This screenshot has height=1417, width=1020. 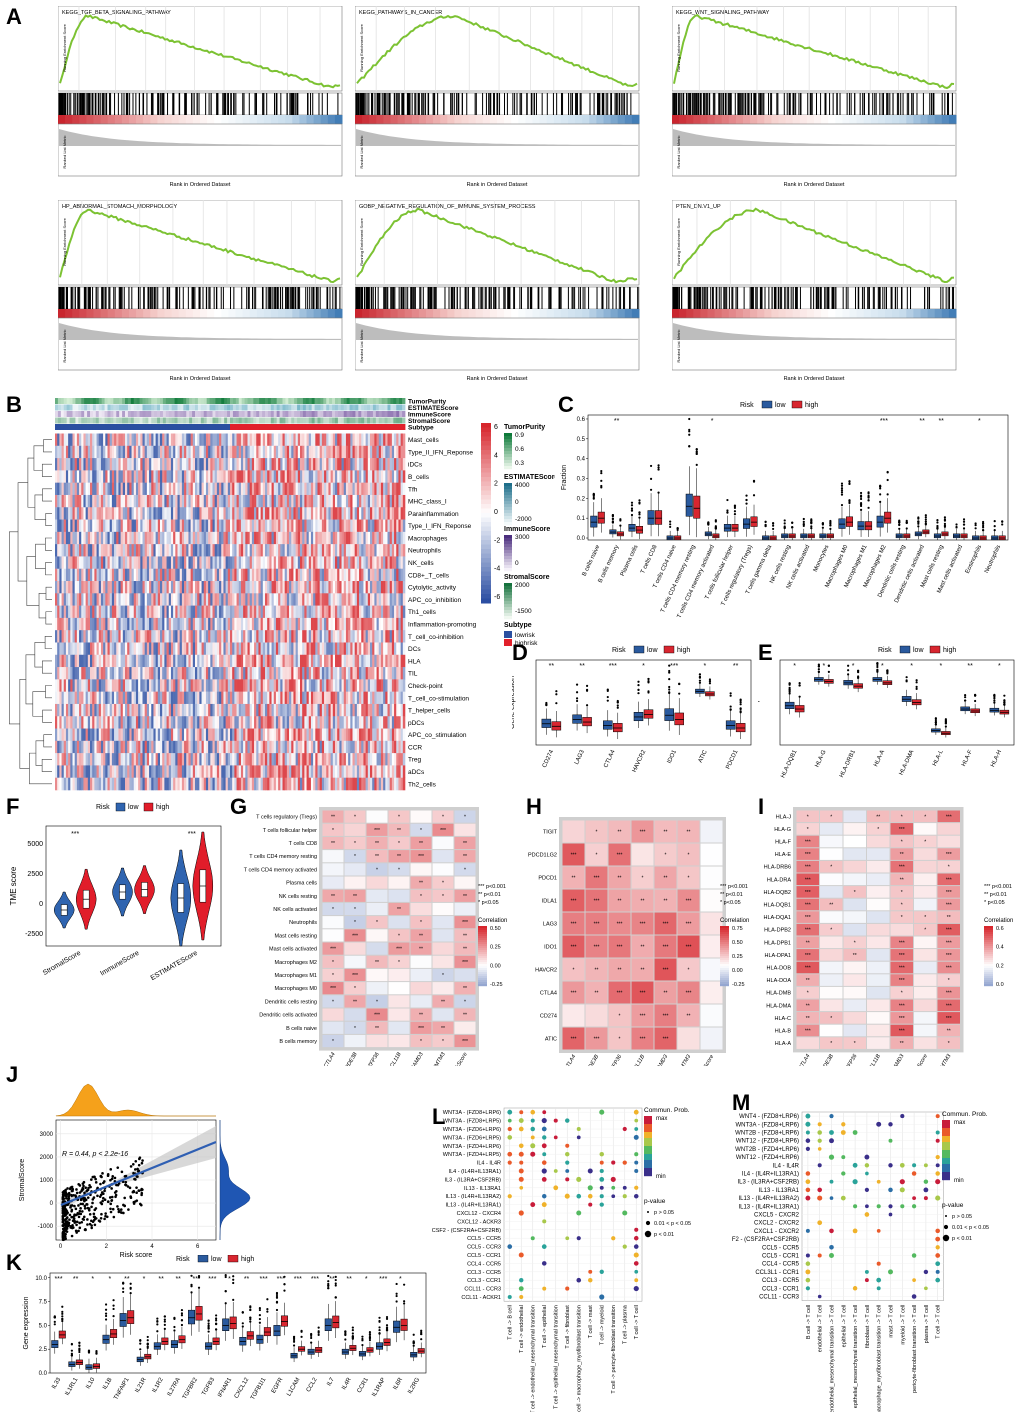 I want to click on hits-frame, so click(x=497, y=298).